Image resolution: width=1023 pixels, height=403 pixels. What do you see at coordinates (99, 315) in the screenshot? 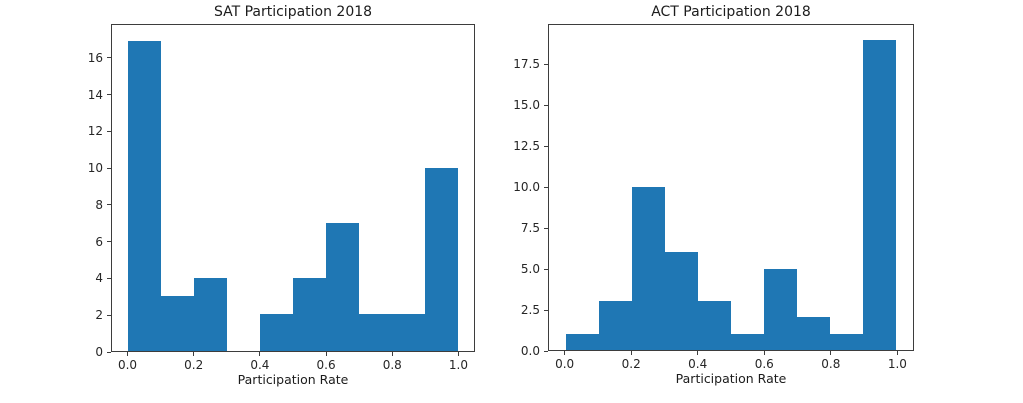
I see `y-tick-label: 2` at bounding box center [99, 315].